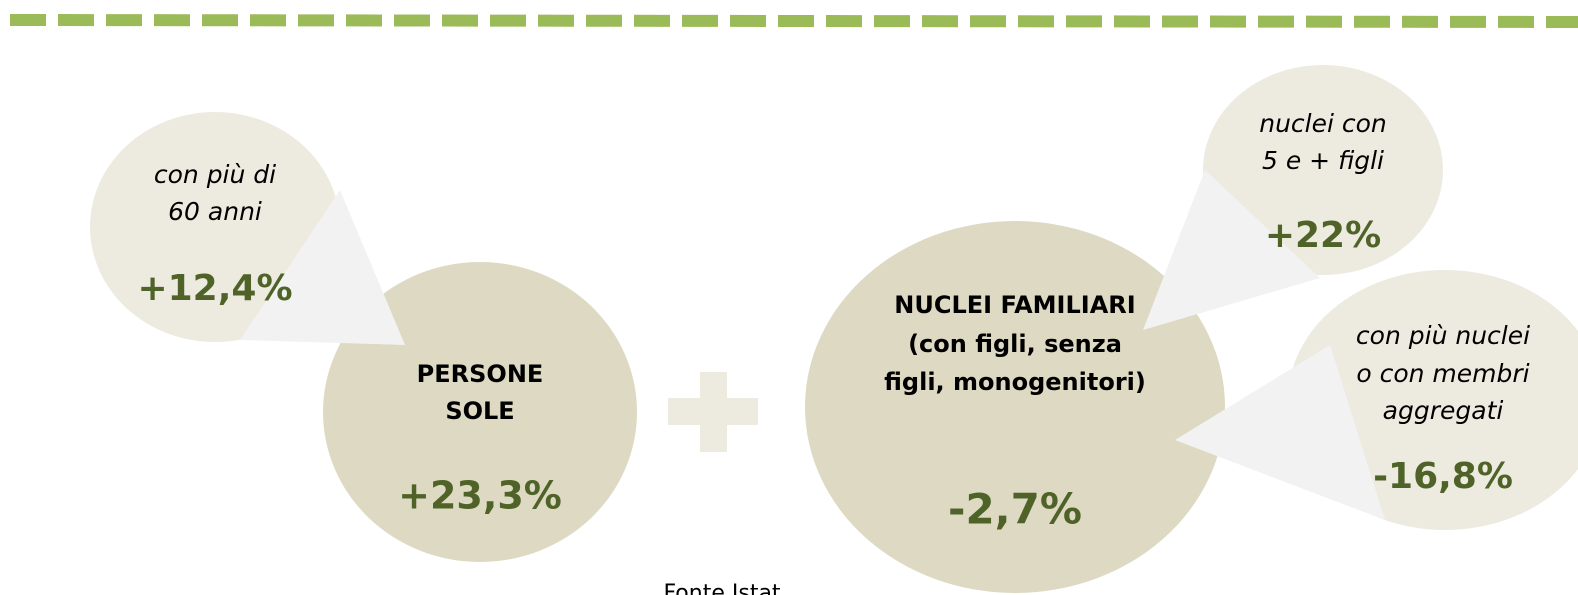 This screenshot has width=1578, height=595. I want to click on circle-value: -2,7%, so click(1015, 509).